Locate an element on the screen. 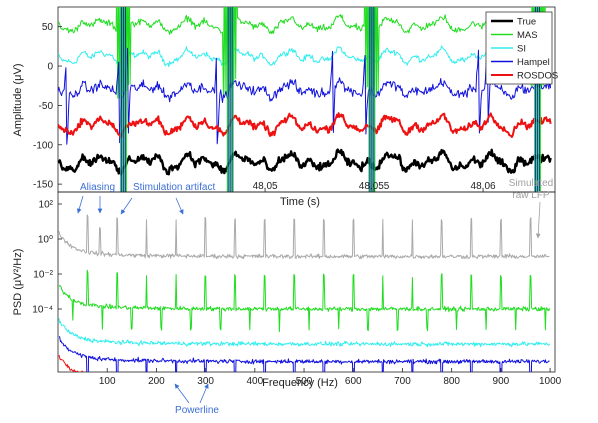 This screenshot has width=598, height=423. time-y-ticks: 50 0 -50 -100 -150 is located at coordinates (47, 106).